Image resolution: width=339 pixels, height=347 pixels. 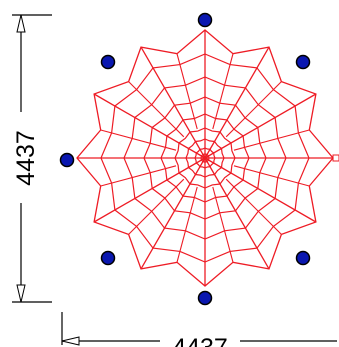 I want to click on height-dimension: 4437, so click(x=32, y=158).